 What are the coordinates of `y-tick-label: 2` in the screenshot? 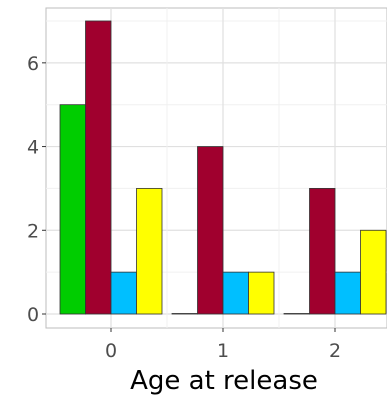 It's located at (33, 231).